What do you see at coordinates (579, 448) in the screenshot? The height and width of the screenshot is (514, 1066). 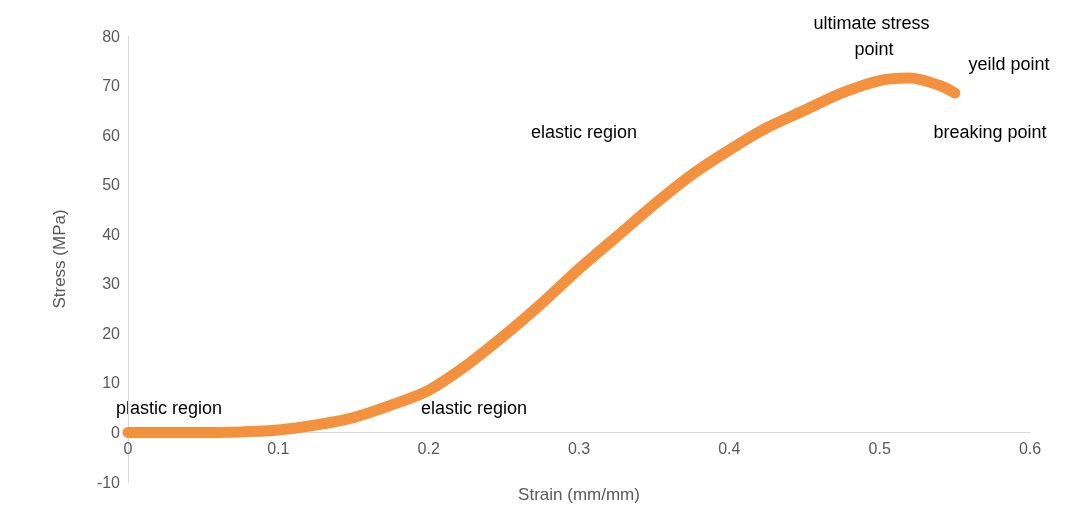 I see `x-tick-label: 0.3` at bounding box center [579, 448].